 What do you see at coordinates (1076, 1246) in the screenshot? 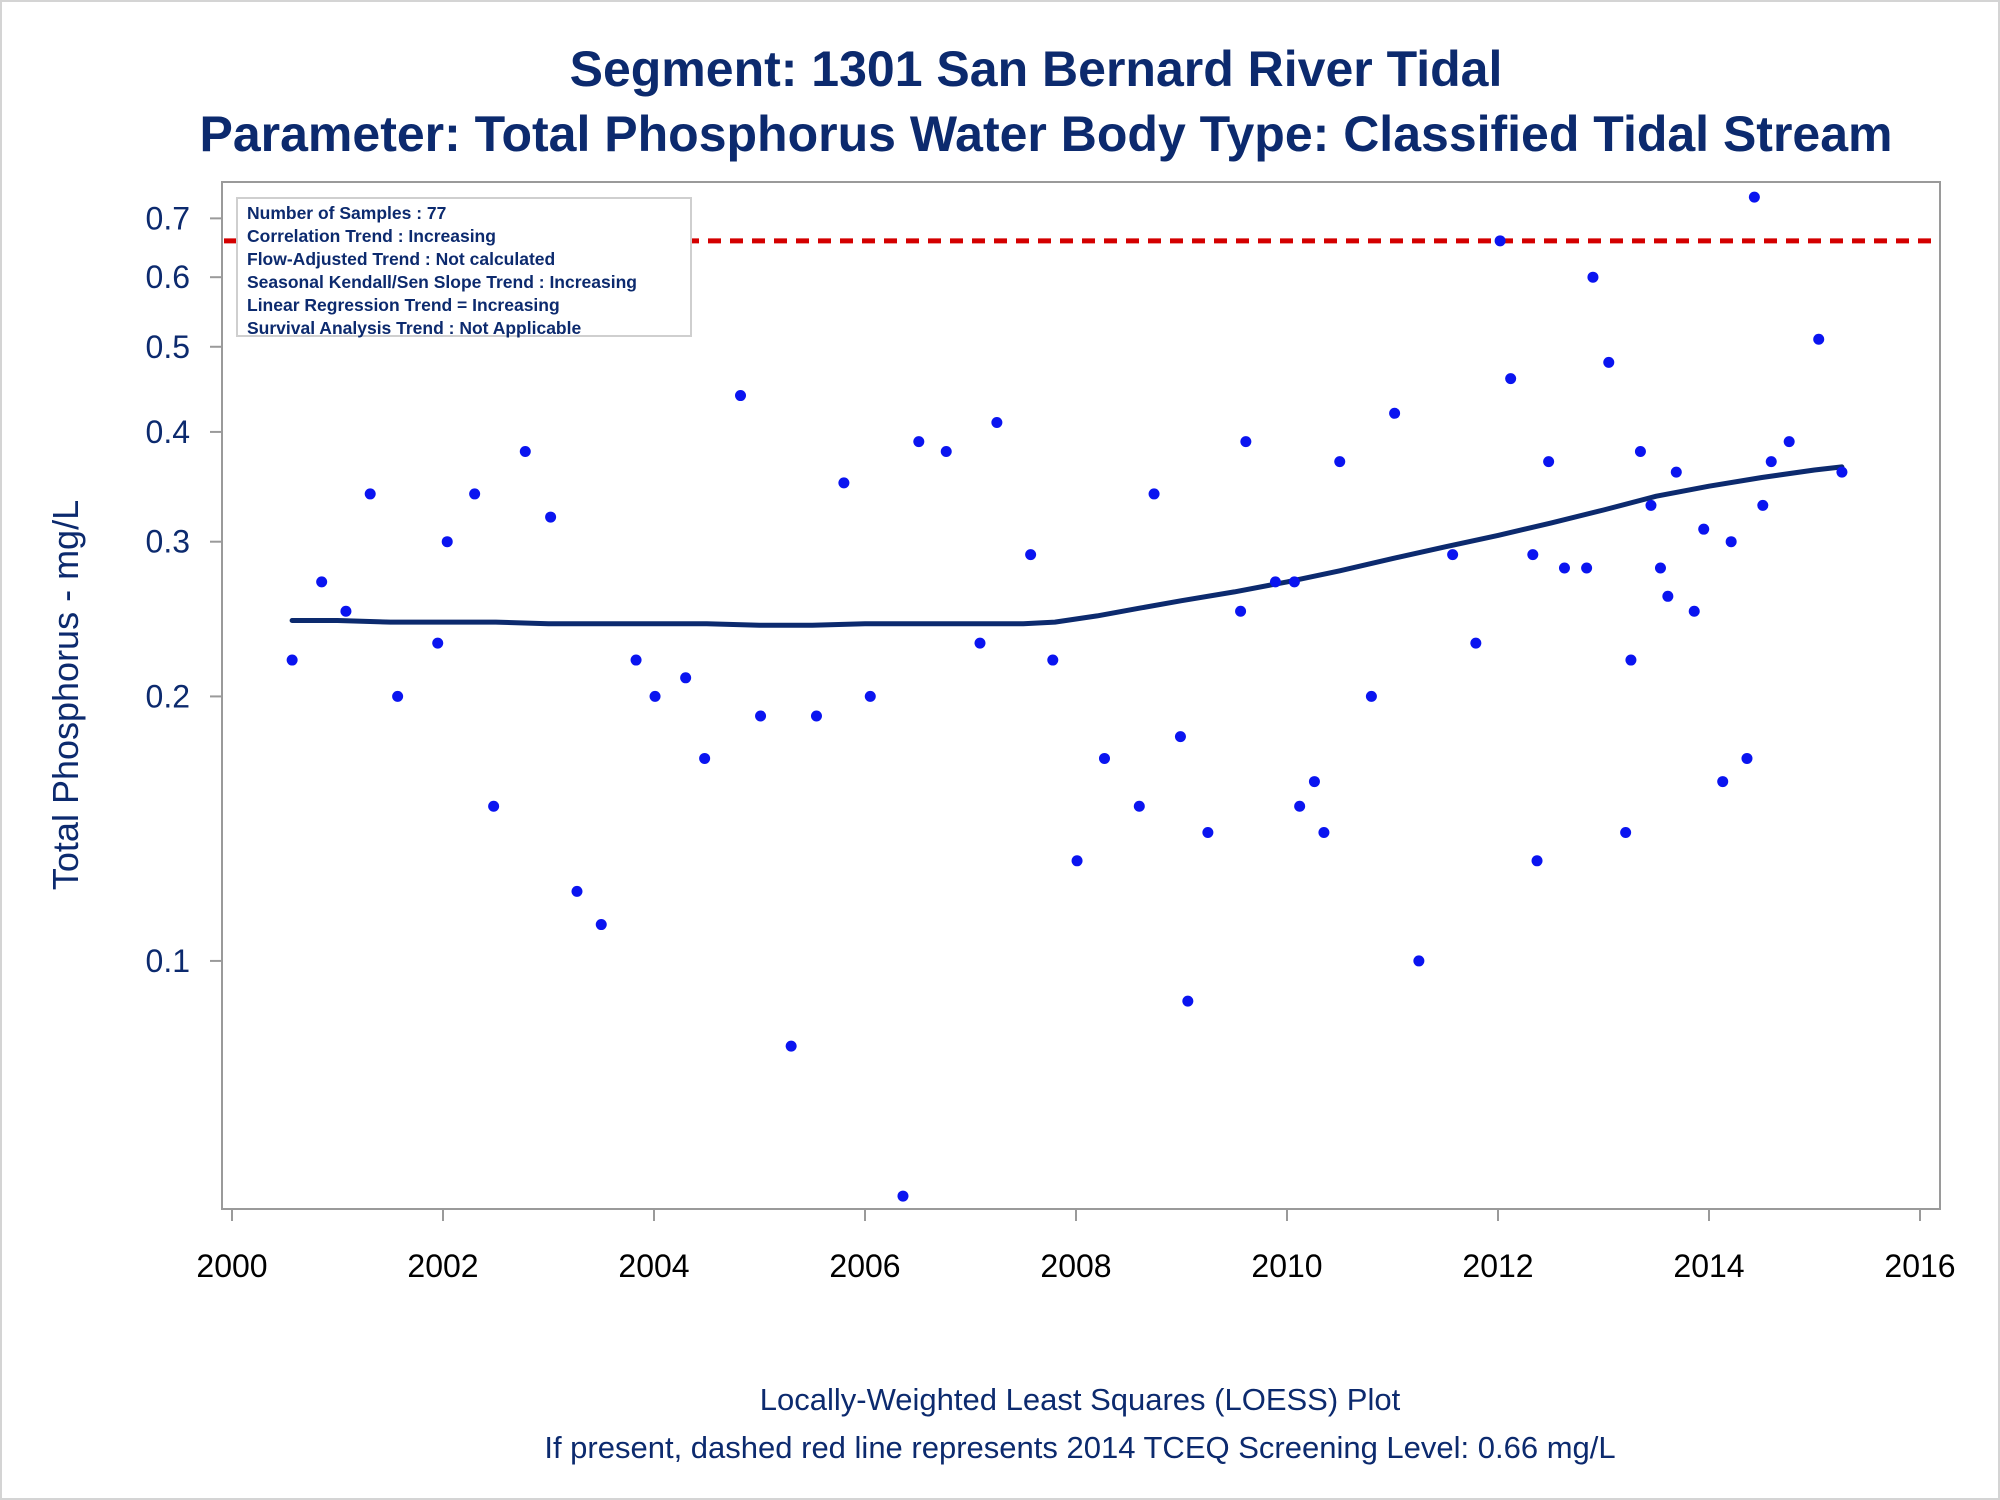
I see `x-axis: 2000 2002 2004 2006 2008 2010 2012 2014 2016` at bounding box center [1076, 1246].